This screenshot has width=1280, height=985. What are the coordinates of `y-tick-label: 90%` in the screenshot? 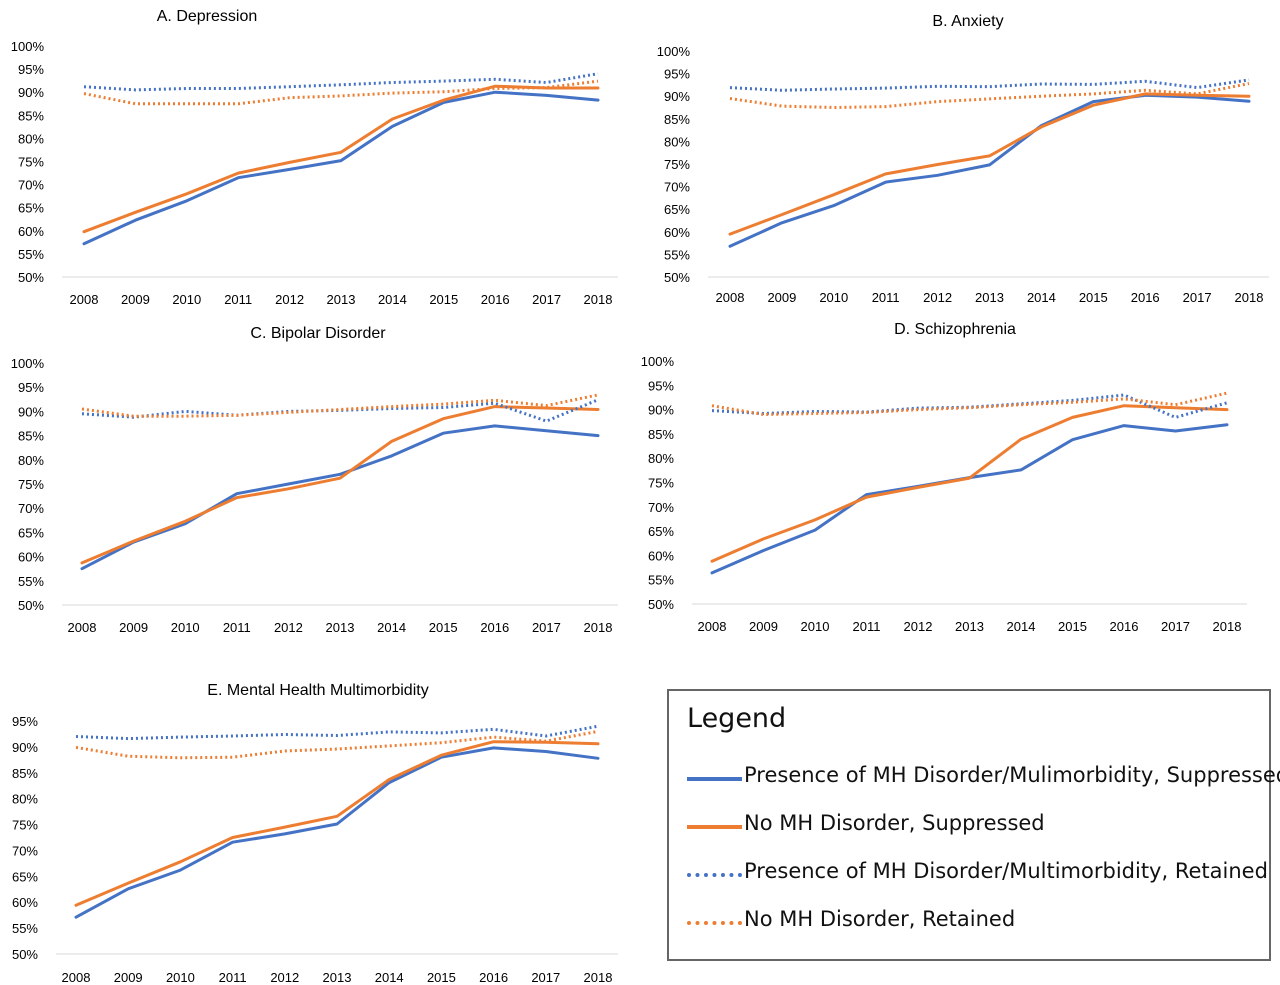 It's located at (31, 92).